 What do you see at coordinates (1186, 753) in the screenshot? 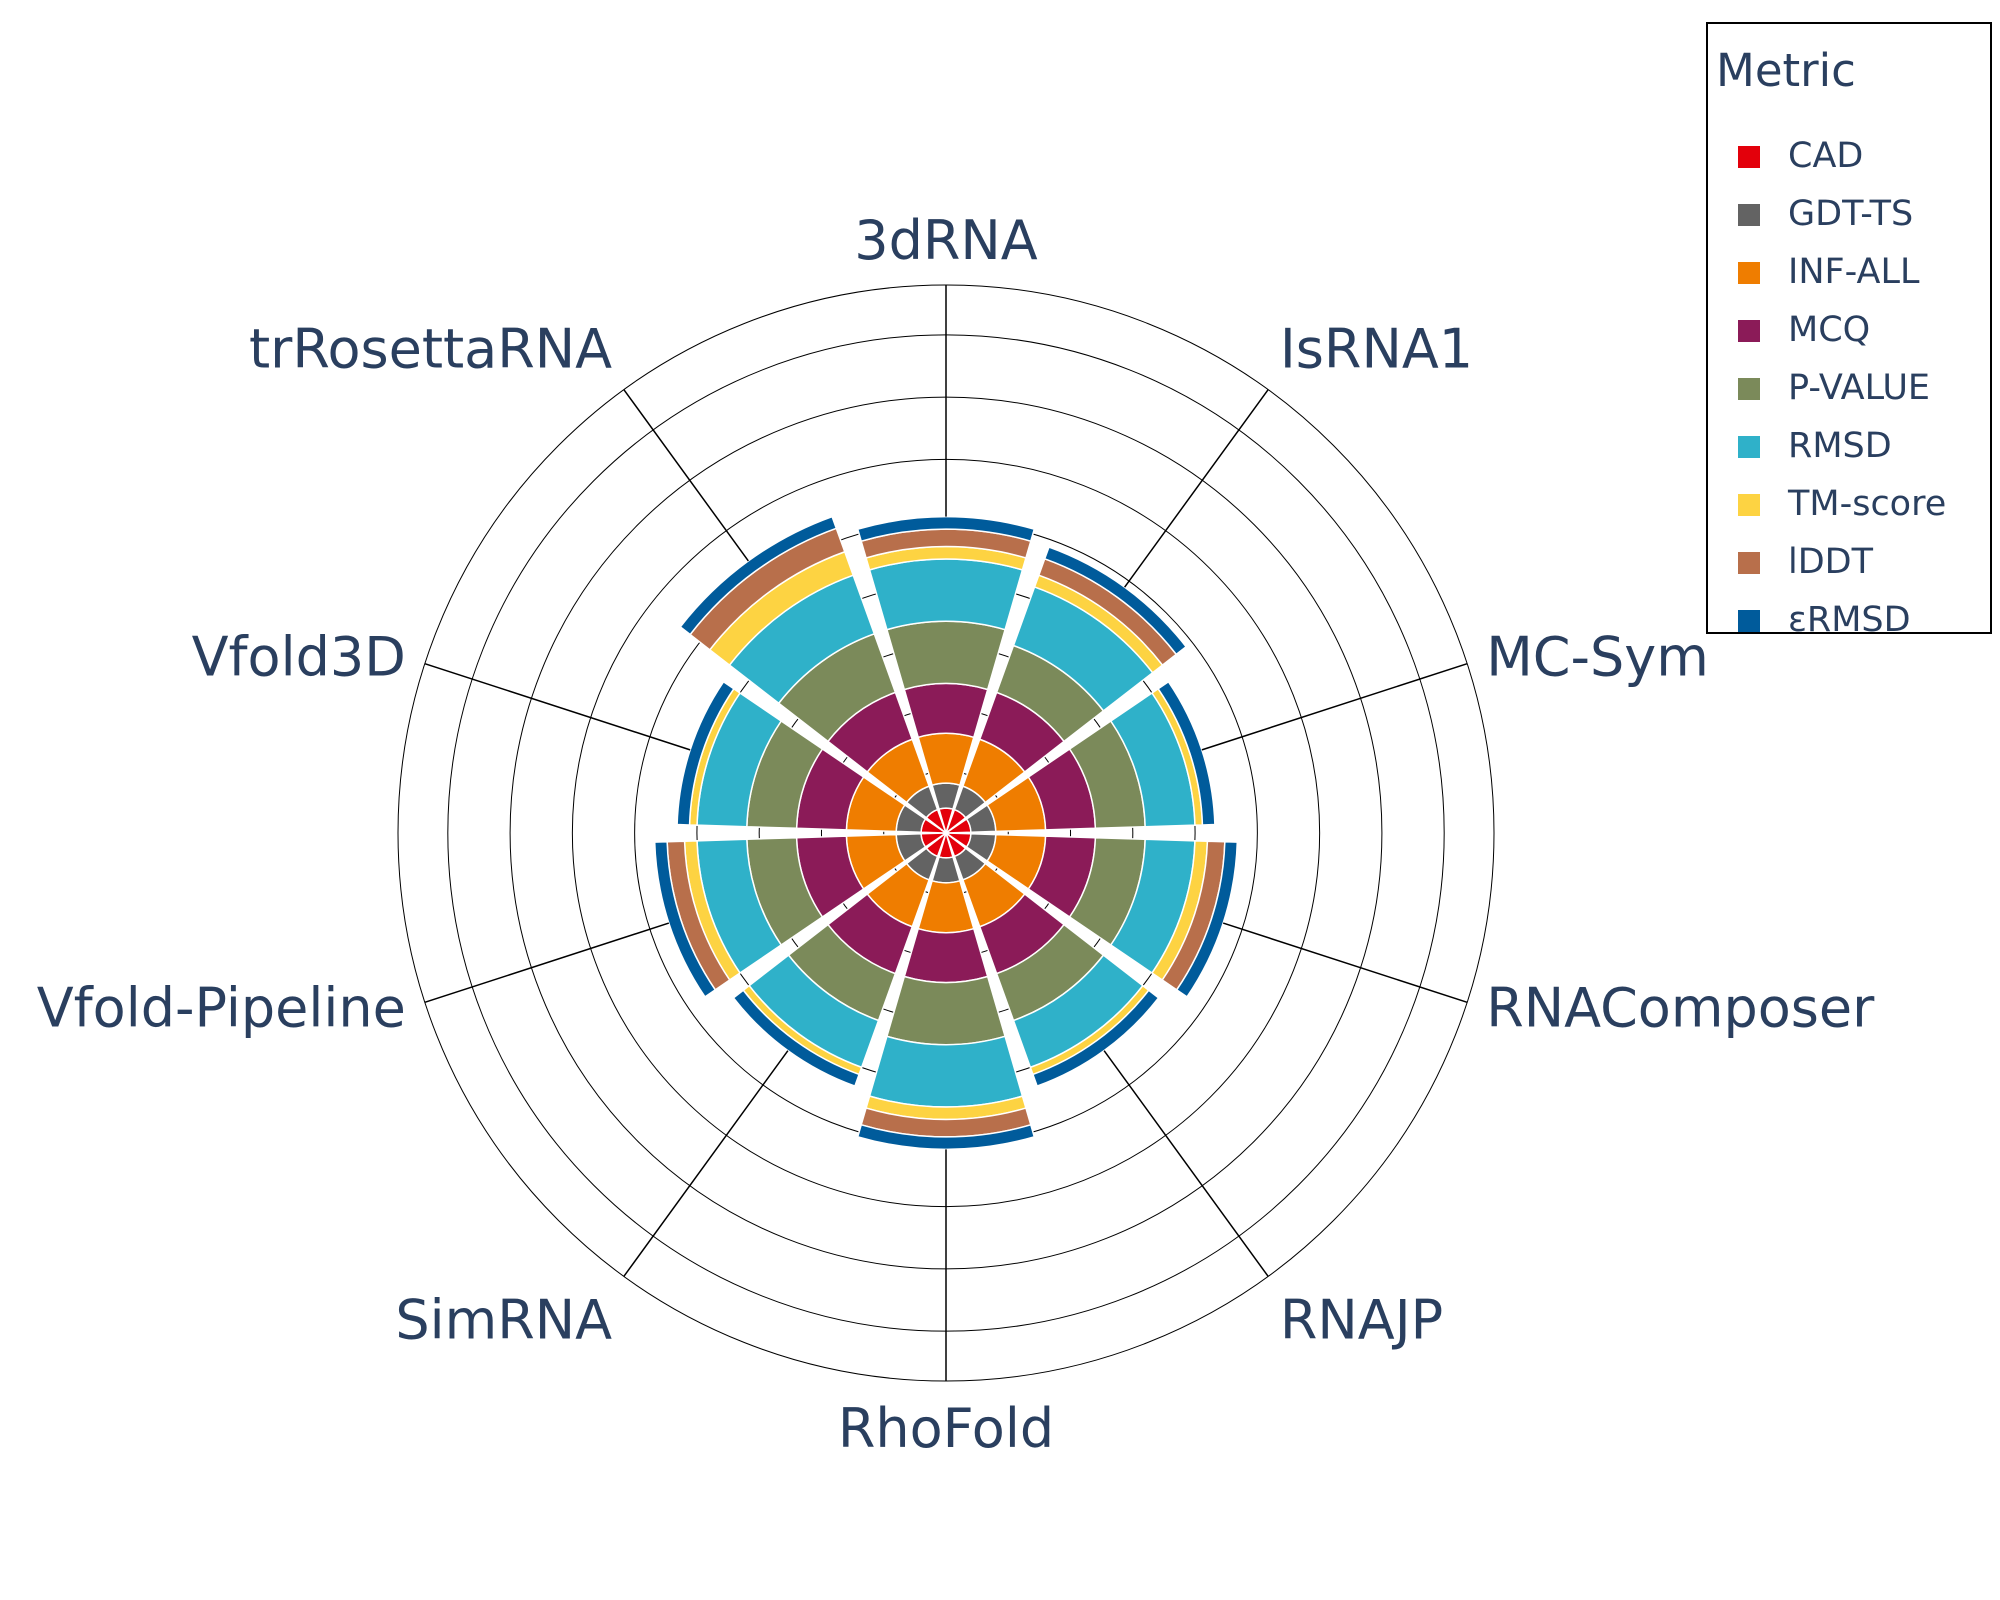
I see `bar-mc-sym-rmsd` at bounding box center [1186, 753].